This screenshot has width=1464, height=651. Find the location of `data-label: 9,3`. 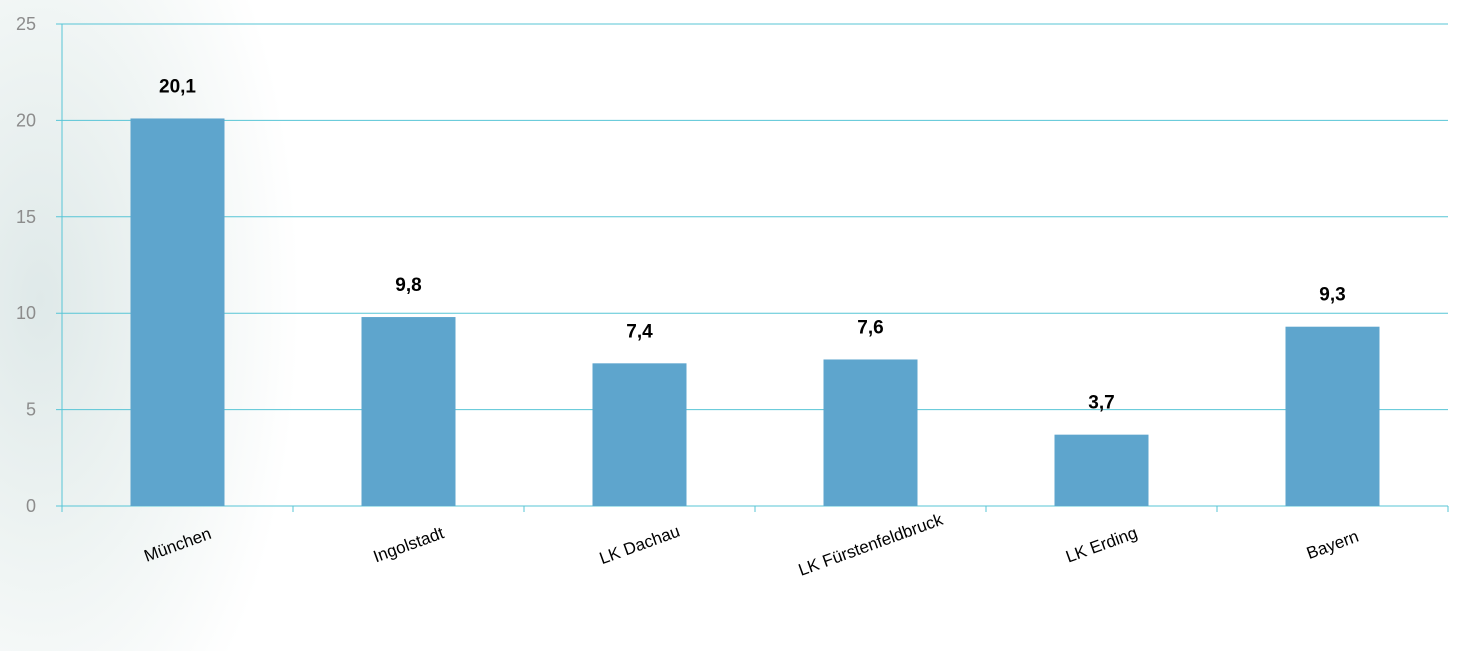

data-label: 9,3 is located at coordinates (1332, 295).